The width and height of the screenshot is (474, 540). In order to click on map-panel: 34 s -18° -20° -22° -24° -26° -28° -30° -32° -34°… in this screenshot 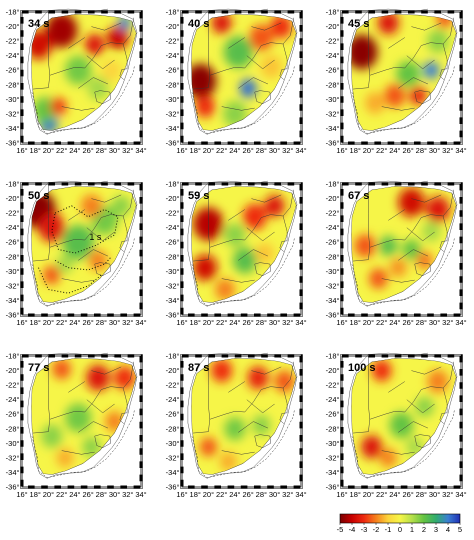, I will do `click(76, 82)`.